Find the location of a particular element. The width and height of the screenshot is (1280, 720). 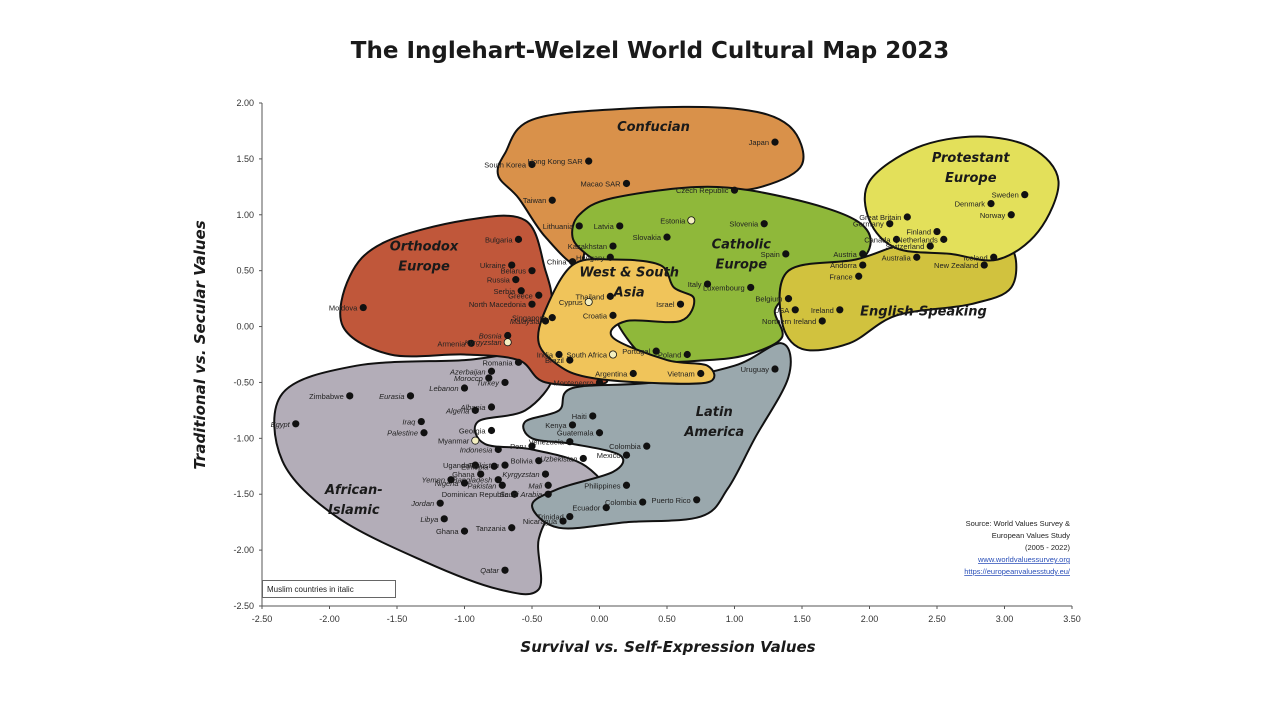

country-label: Belgium is located at coordinates (768, 299).